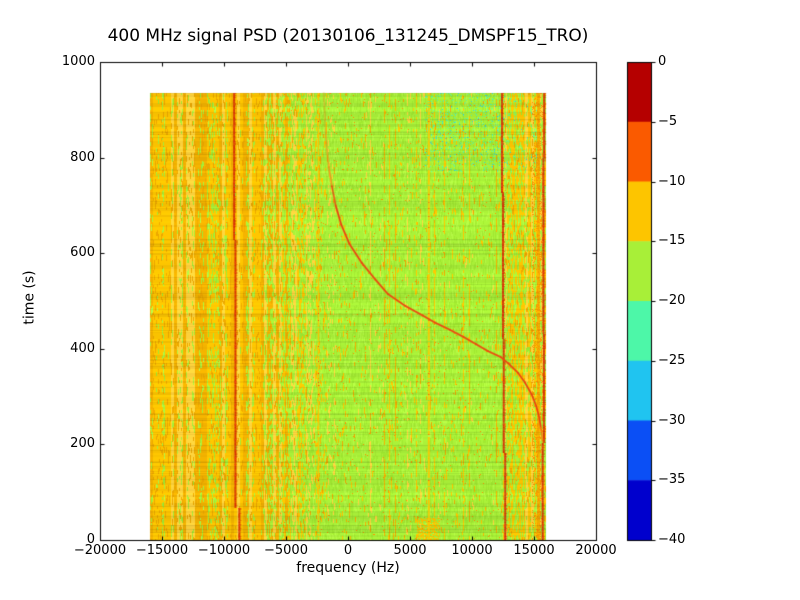  What do you see at coordinates (472, 550) in the screenshot?
I see `x-tick-label: 10000` at bounding box center [472, 550].